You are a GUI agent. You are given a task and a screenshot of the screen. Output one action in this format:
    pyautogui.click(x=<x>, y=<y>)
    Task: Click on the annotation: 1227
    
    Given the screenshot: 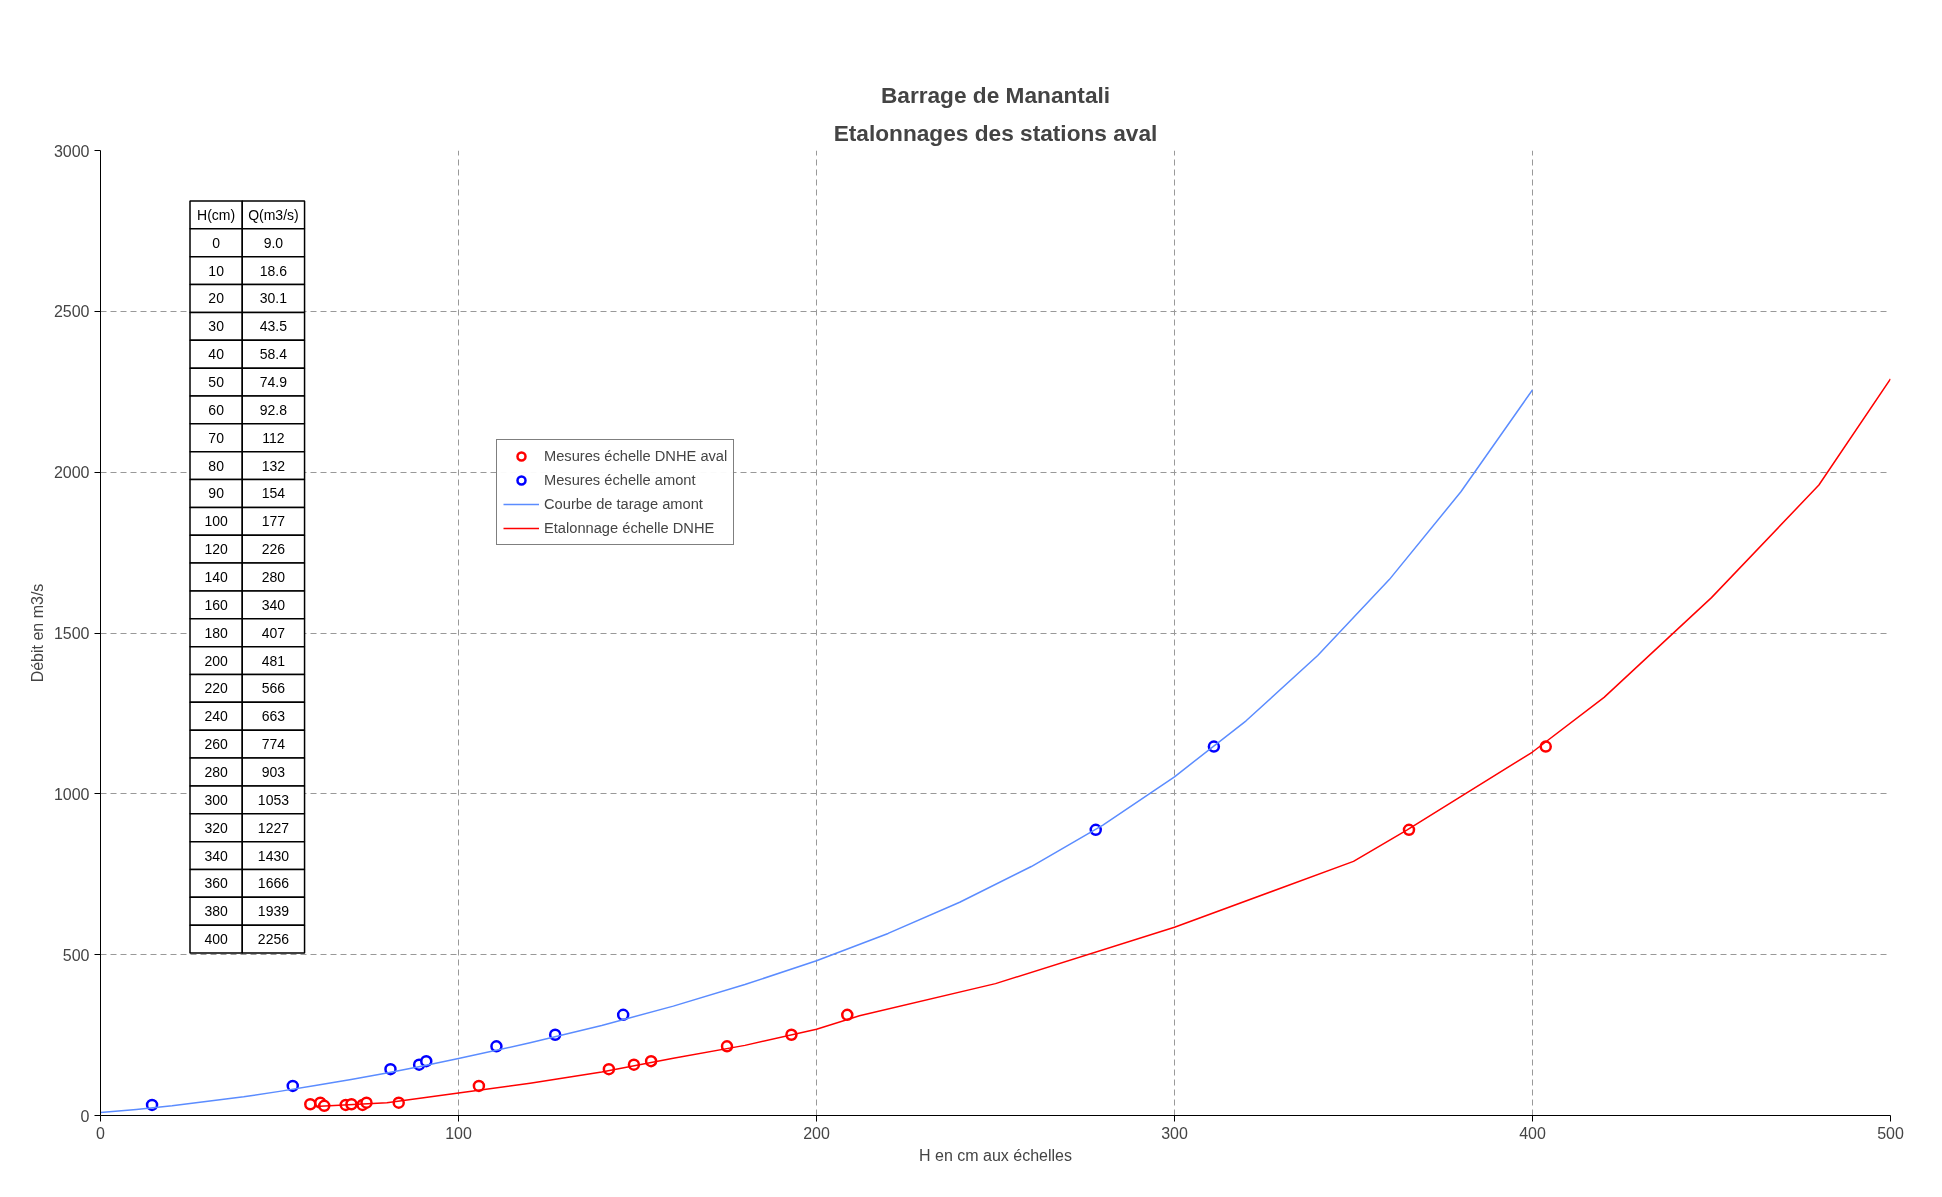 What is the action you would take?
    pyautogui.click(x=273, y=827)
    